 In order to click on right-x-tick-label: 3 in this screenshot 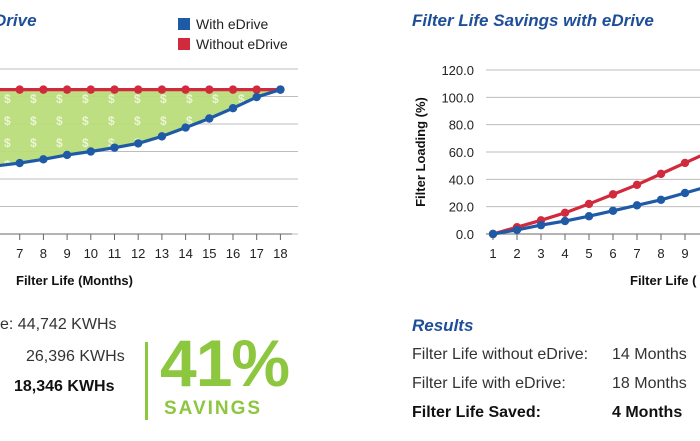, I will do `click(540, 253)`.